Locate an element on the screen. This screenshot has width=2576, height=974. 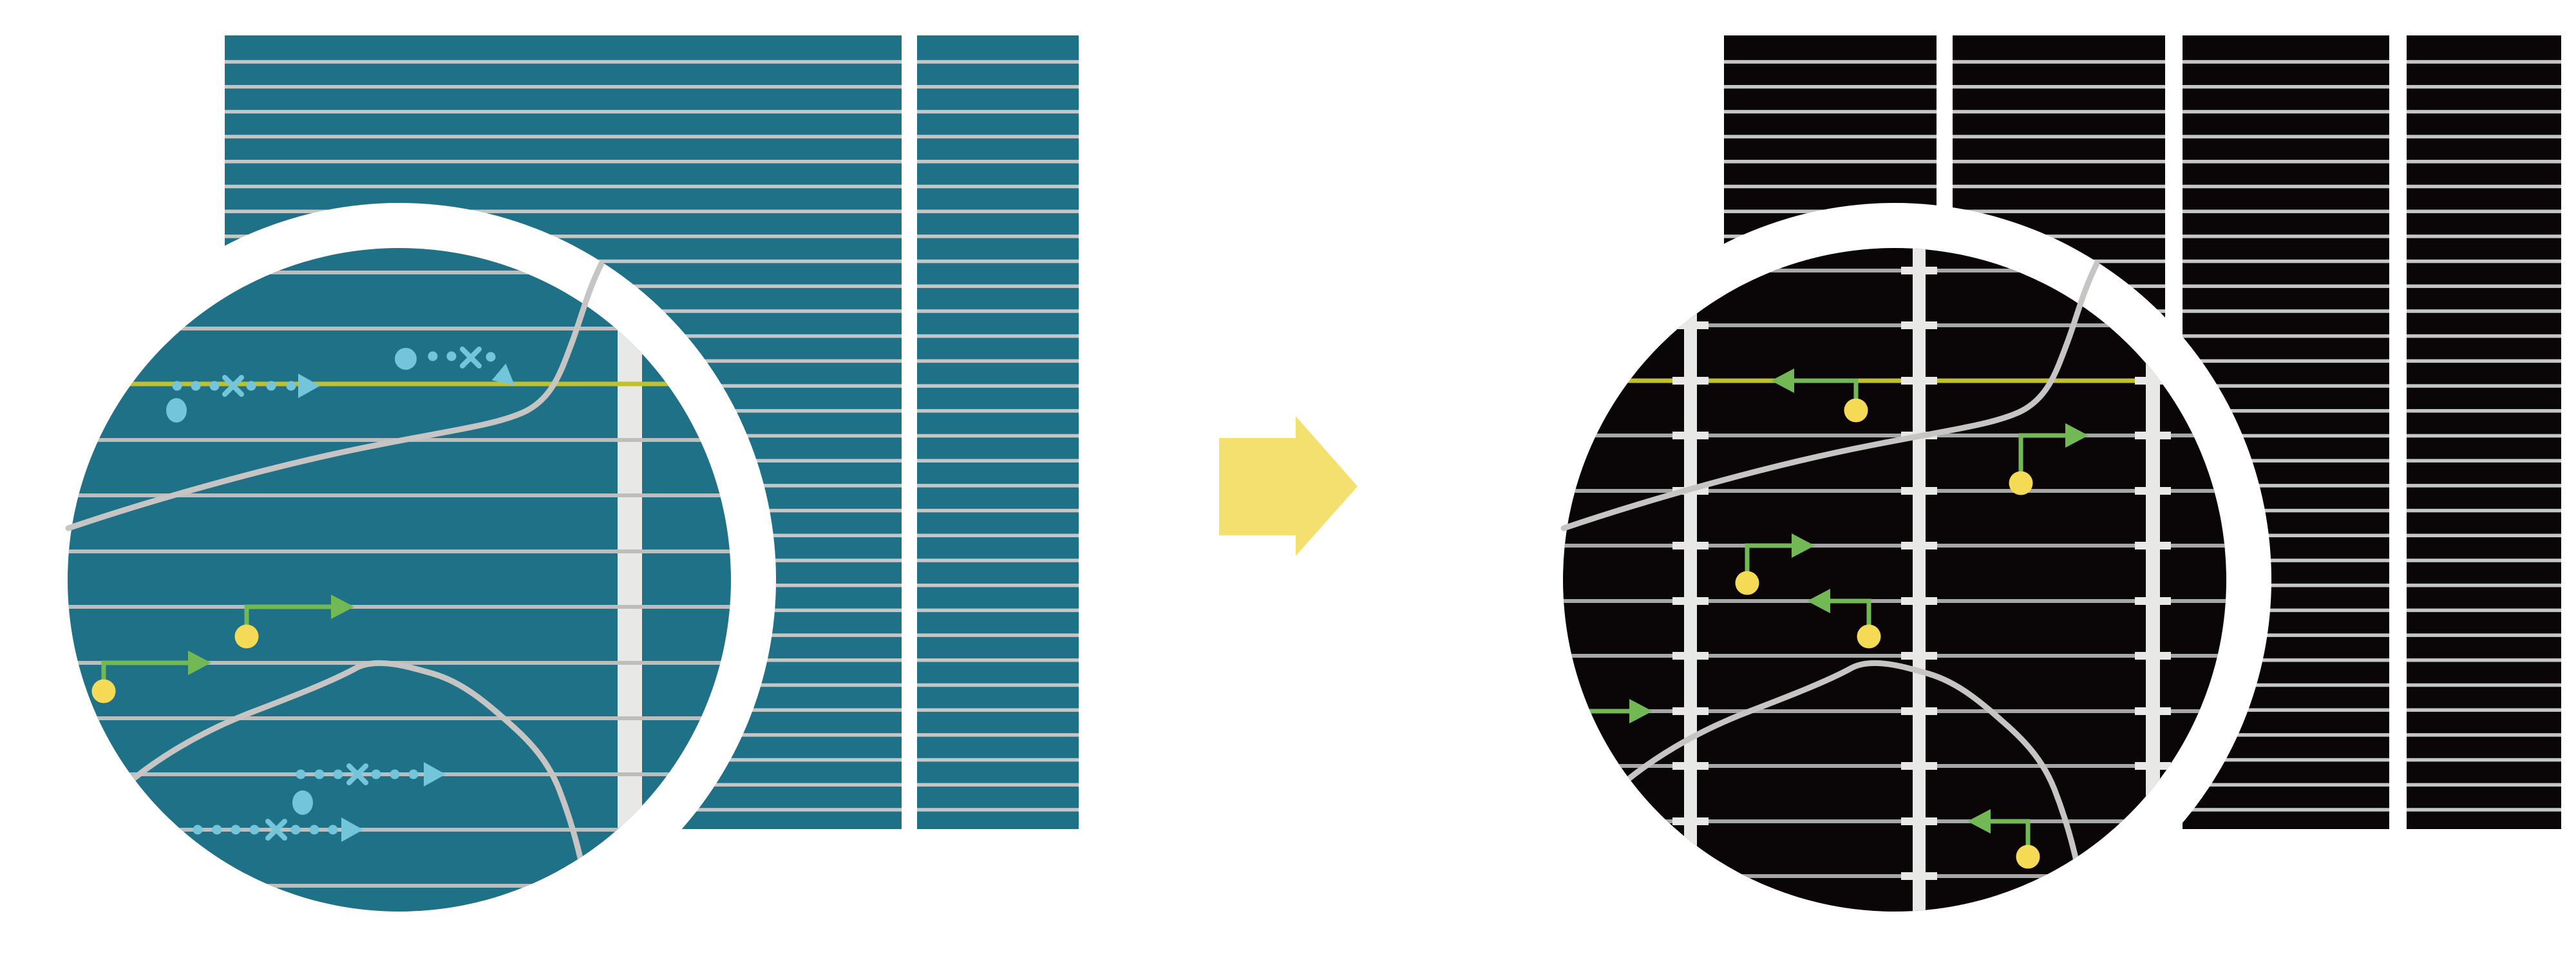
electron-path-arrow is located at coordinates (455, 366).